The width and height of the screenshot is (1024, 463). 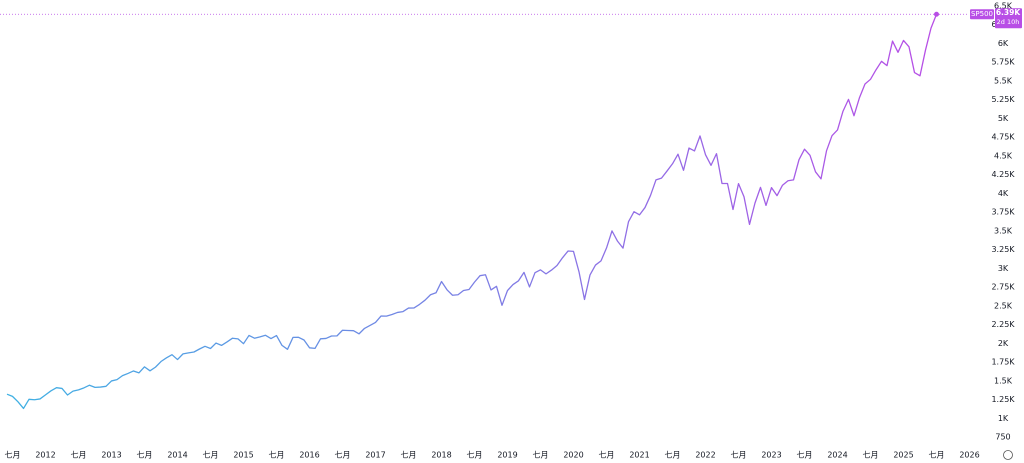 What do you see at coordinates (639, 455) in the screenshot?
I see `x-tick-label: 2021` at bounding box center [639, 455].